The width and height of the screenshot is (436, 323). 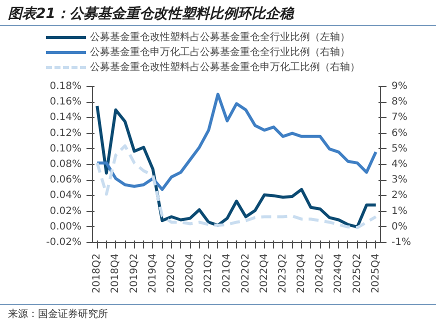 I want to click on y2-tick-label: -1%, so click(x=401, y=242).